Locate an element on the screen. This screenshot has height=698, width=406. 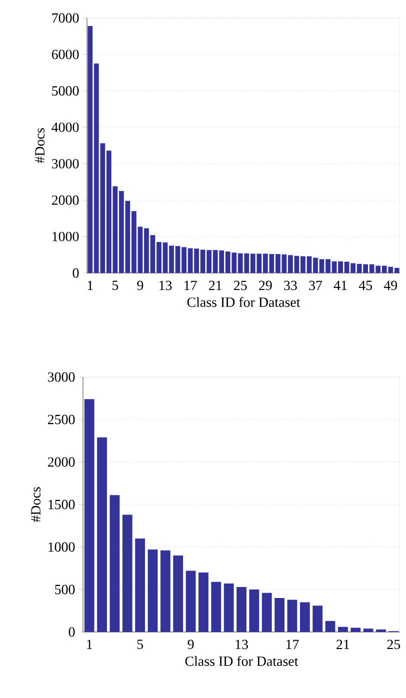
x-tick-label: 41 is located at coordinates (340, 285).